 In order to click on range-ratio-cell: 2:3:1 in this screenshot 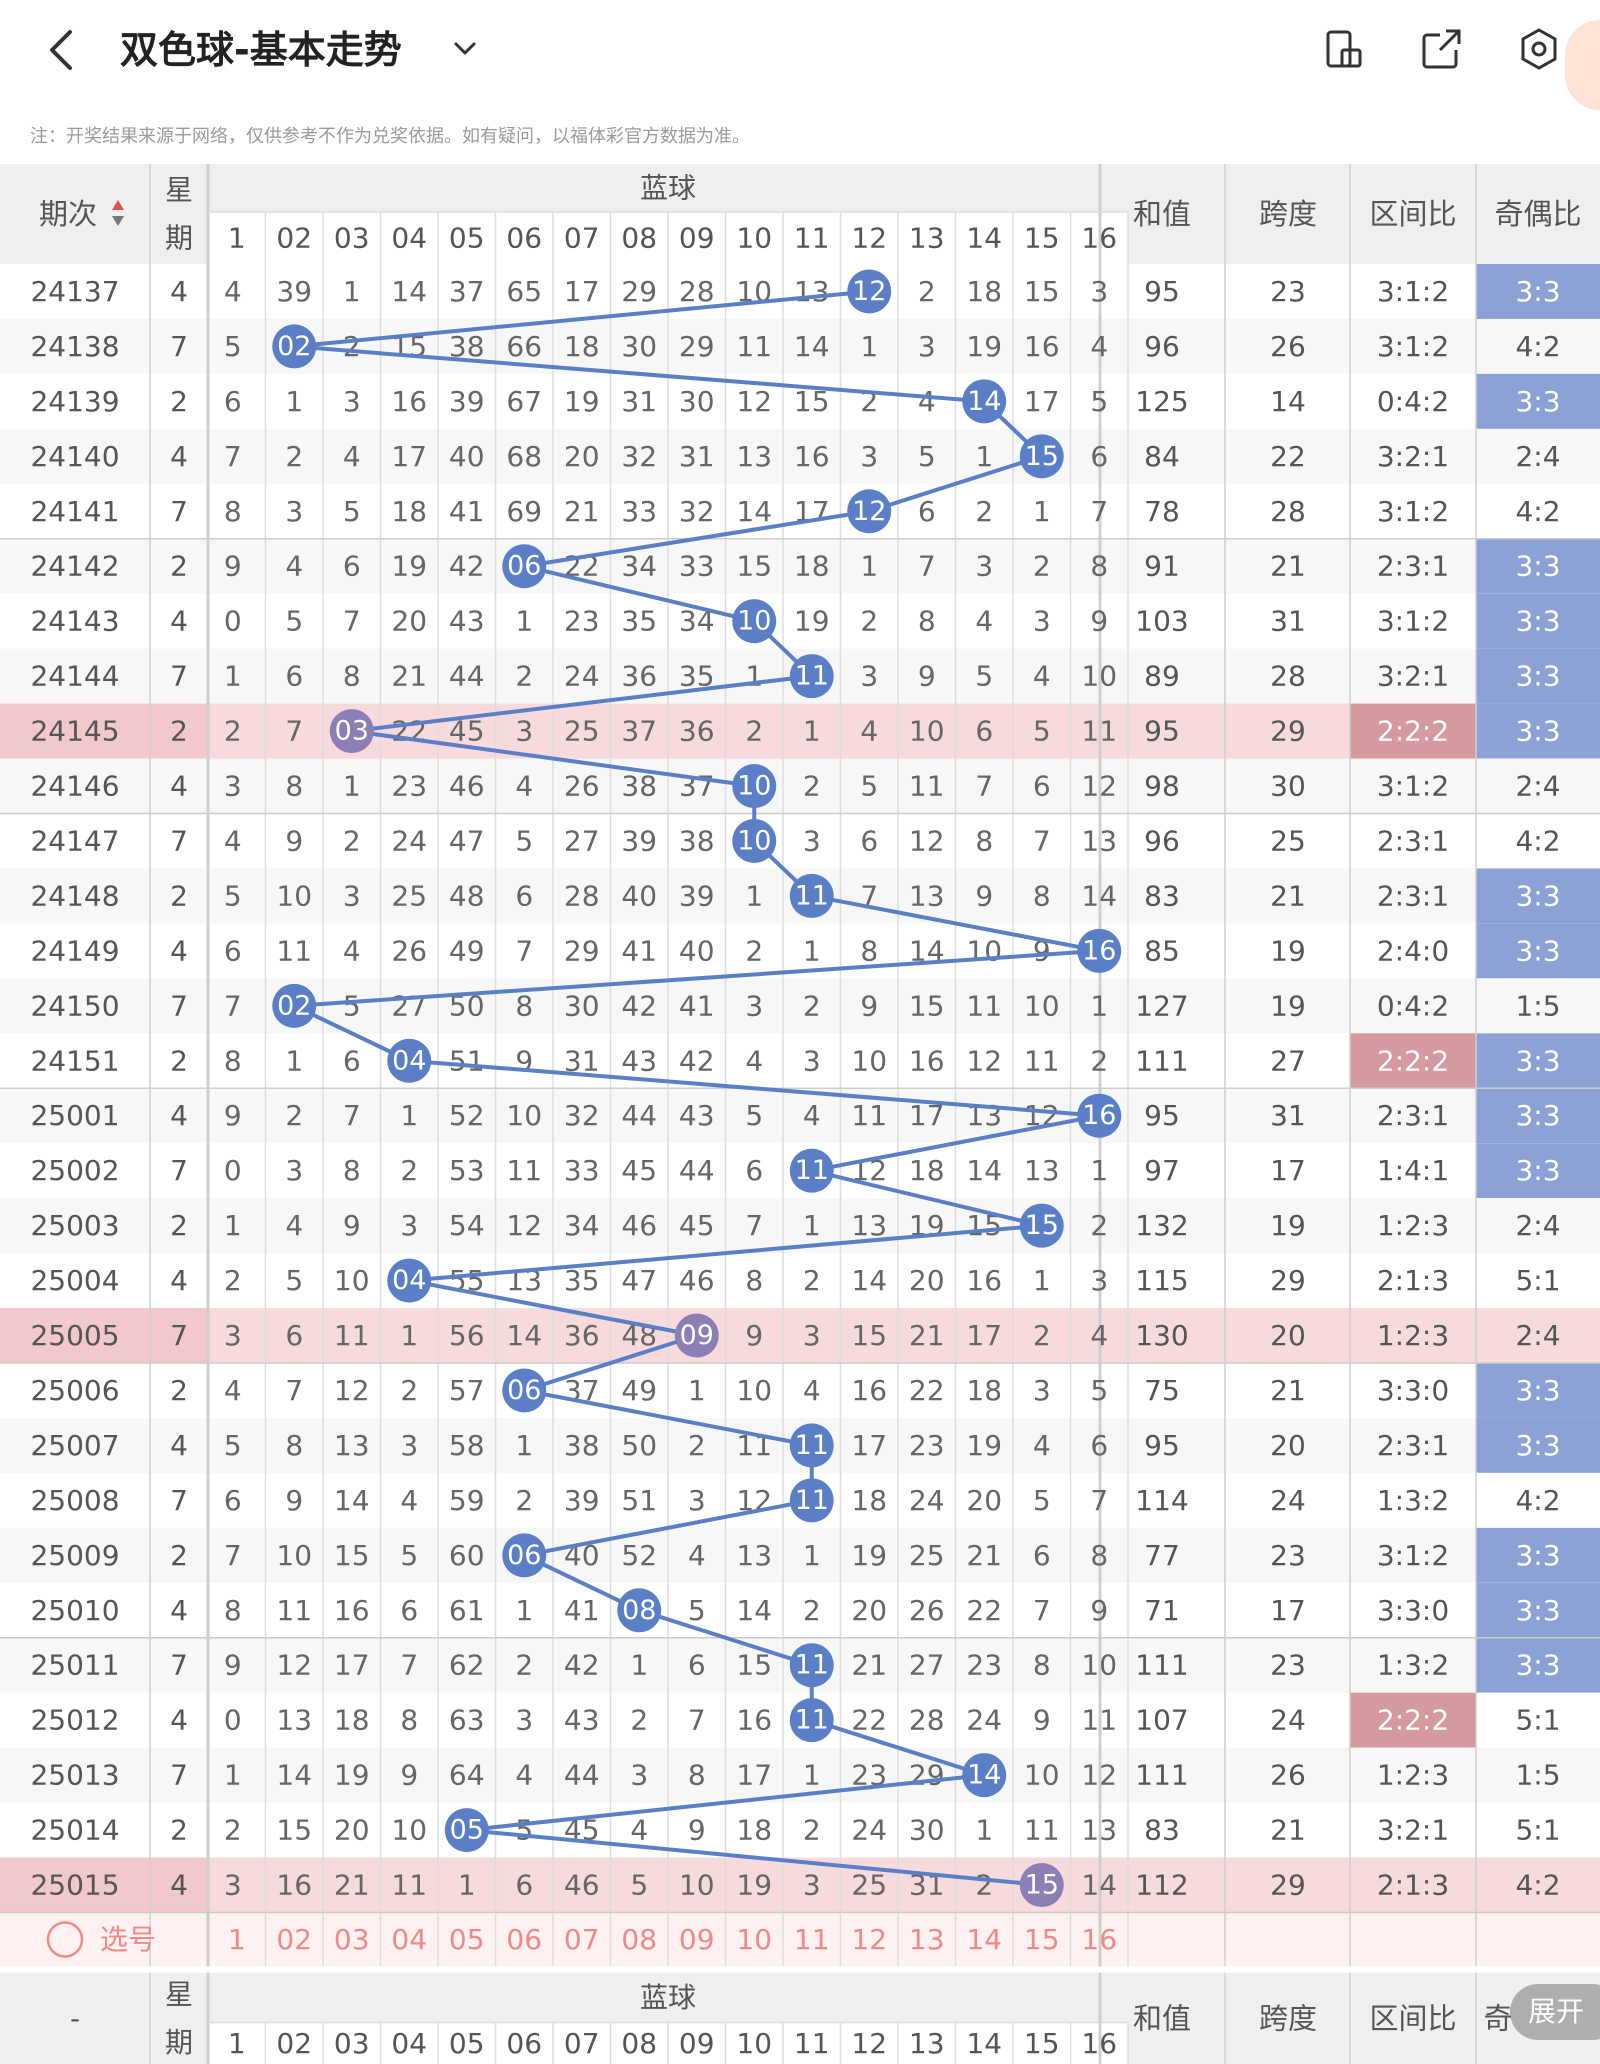, I will do `click(1413, 566)`.